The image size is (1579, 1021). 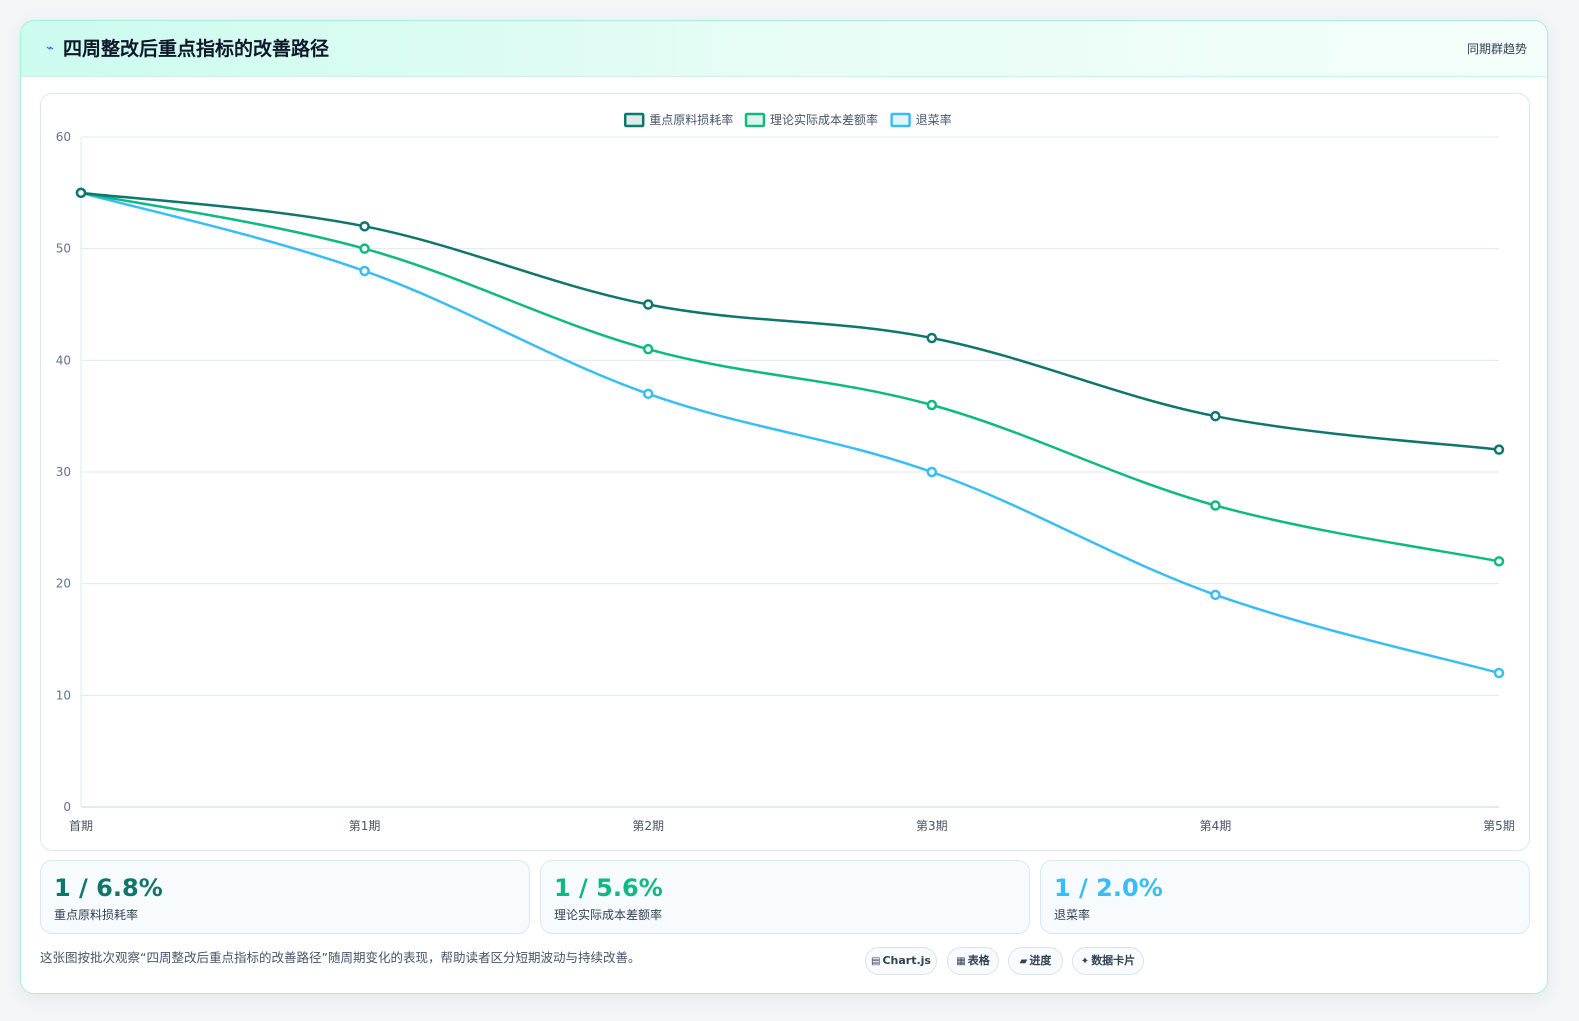 What do you see at coordinates (365, 826) in the screenshot?
I see `x-tick-label: 第1期` at bounding box center [365, 826].